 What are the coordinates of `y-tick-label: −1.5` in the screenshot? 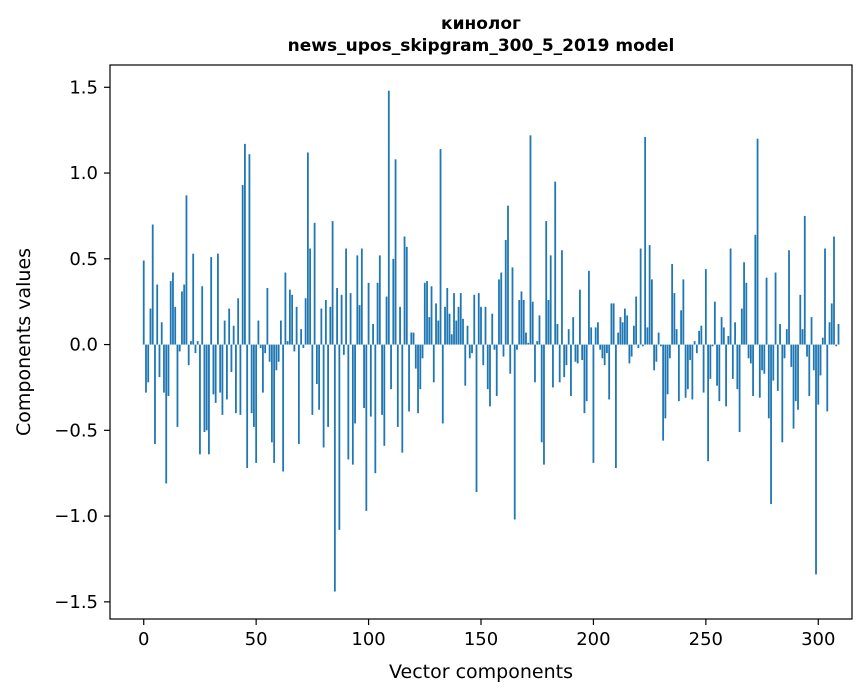 It's located at (76, 602).